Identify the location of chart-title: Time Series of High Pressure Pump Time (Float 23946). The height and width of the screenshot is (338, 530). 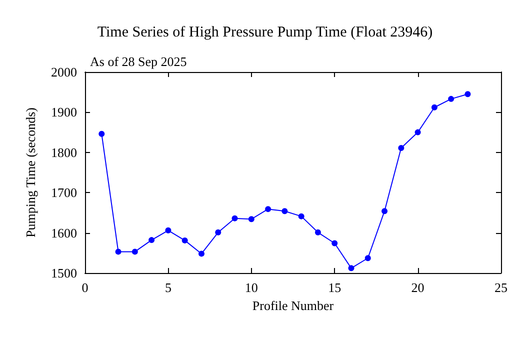
(265, 32).